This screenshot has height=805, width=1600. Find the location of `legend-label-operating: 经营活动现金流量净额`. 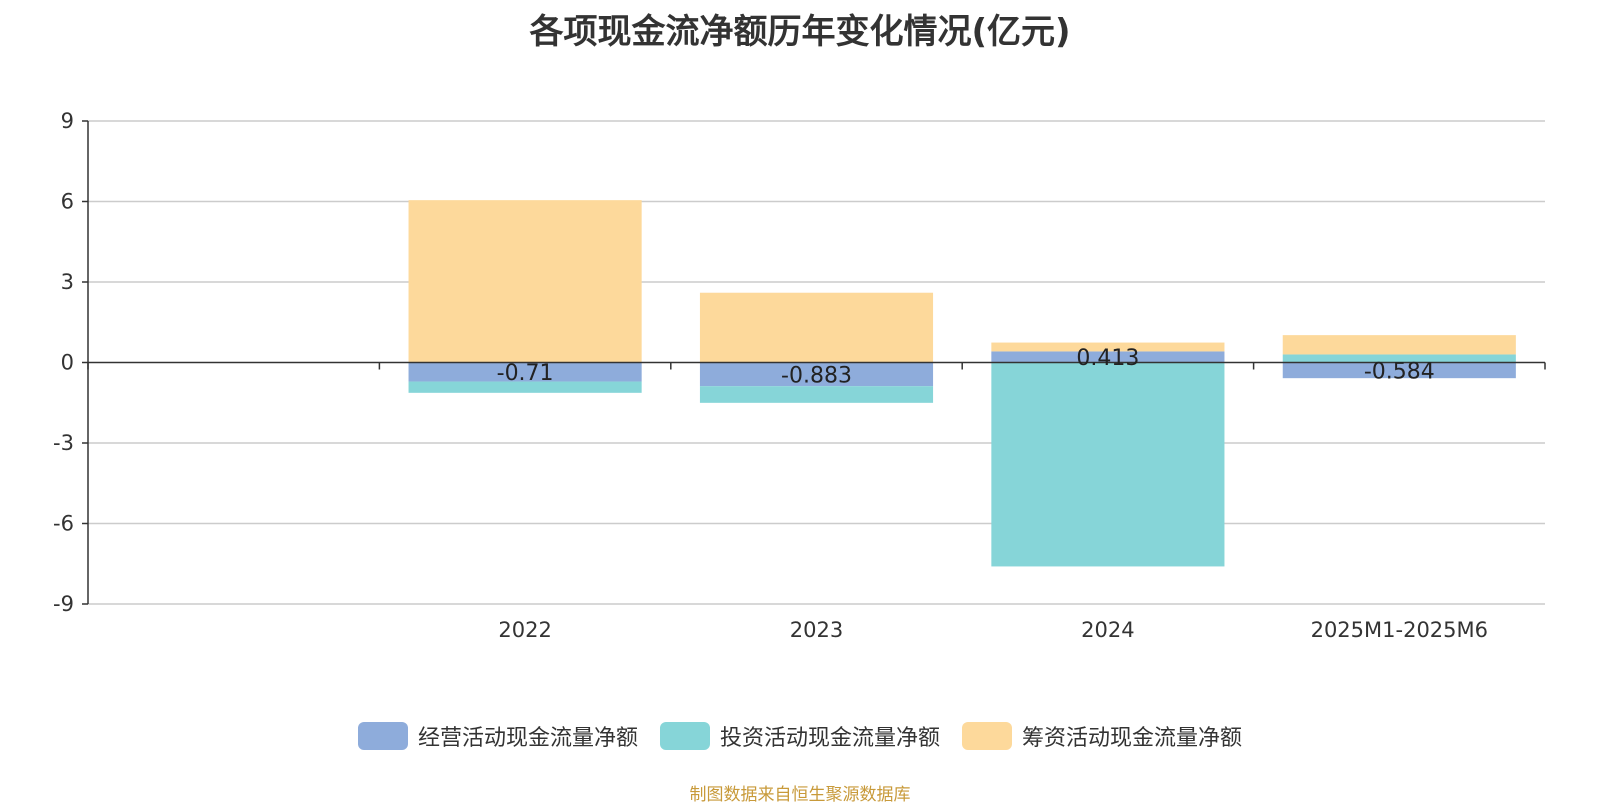

legend-label-operating: 经营活动现金流量净额 is located at coordinates (527, 738).